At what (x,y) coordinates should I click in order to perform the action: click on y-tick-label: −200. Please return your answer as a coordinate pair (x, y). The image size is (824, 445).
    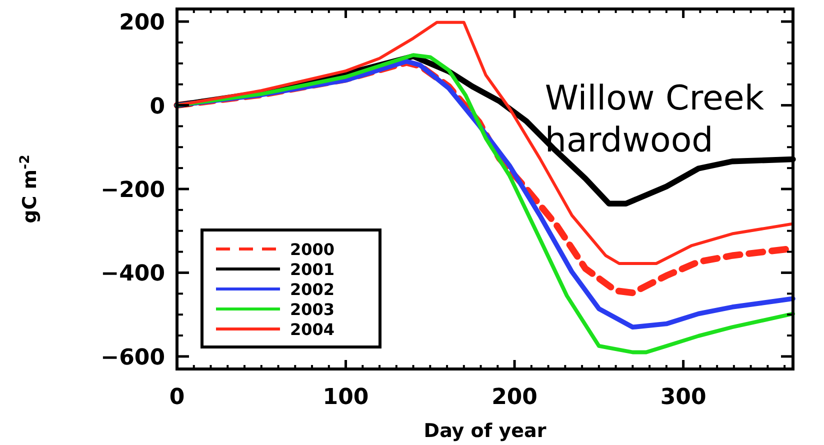
    Looking at the image, I should click on (132, 190).